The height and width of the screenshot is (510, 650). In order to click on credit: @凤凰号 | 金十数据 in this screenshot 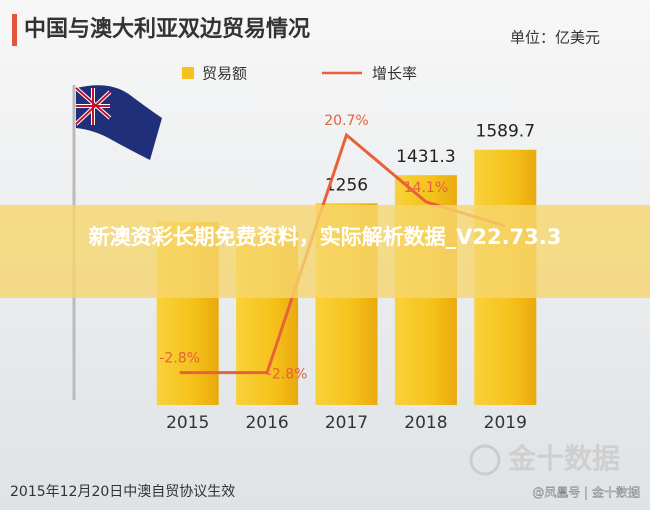, I will do `click(586, 492)`.